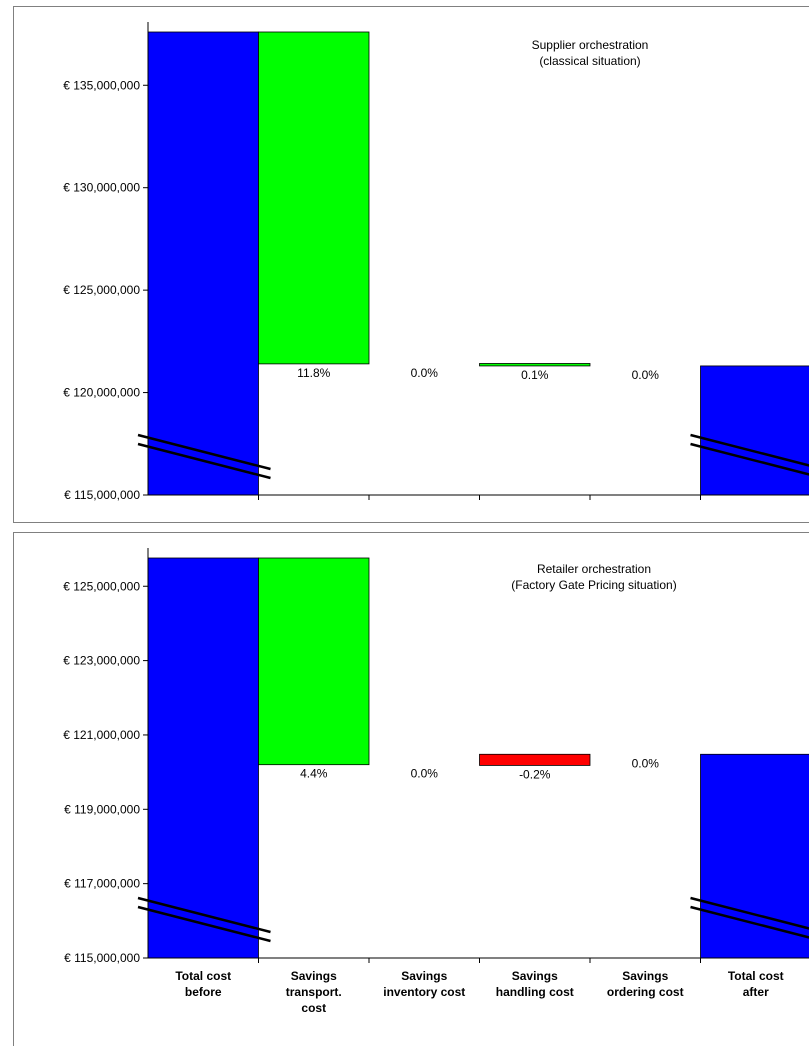  I want to click on y-tick-label: € 123,000,000, so click(101, 661).